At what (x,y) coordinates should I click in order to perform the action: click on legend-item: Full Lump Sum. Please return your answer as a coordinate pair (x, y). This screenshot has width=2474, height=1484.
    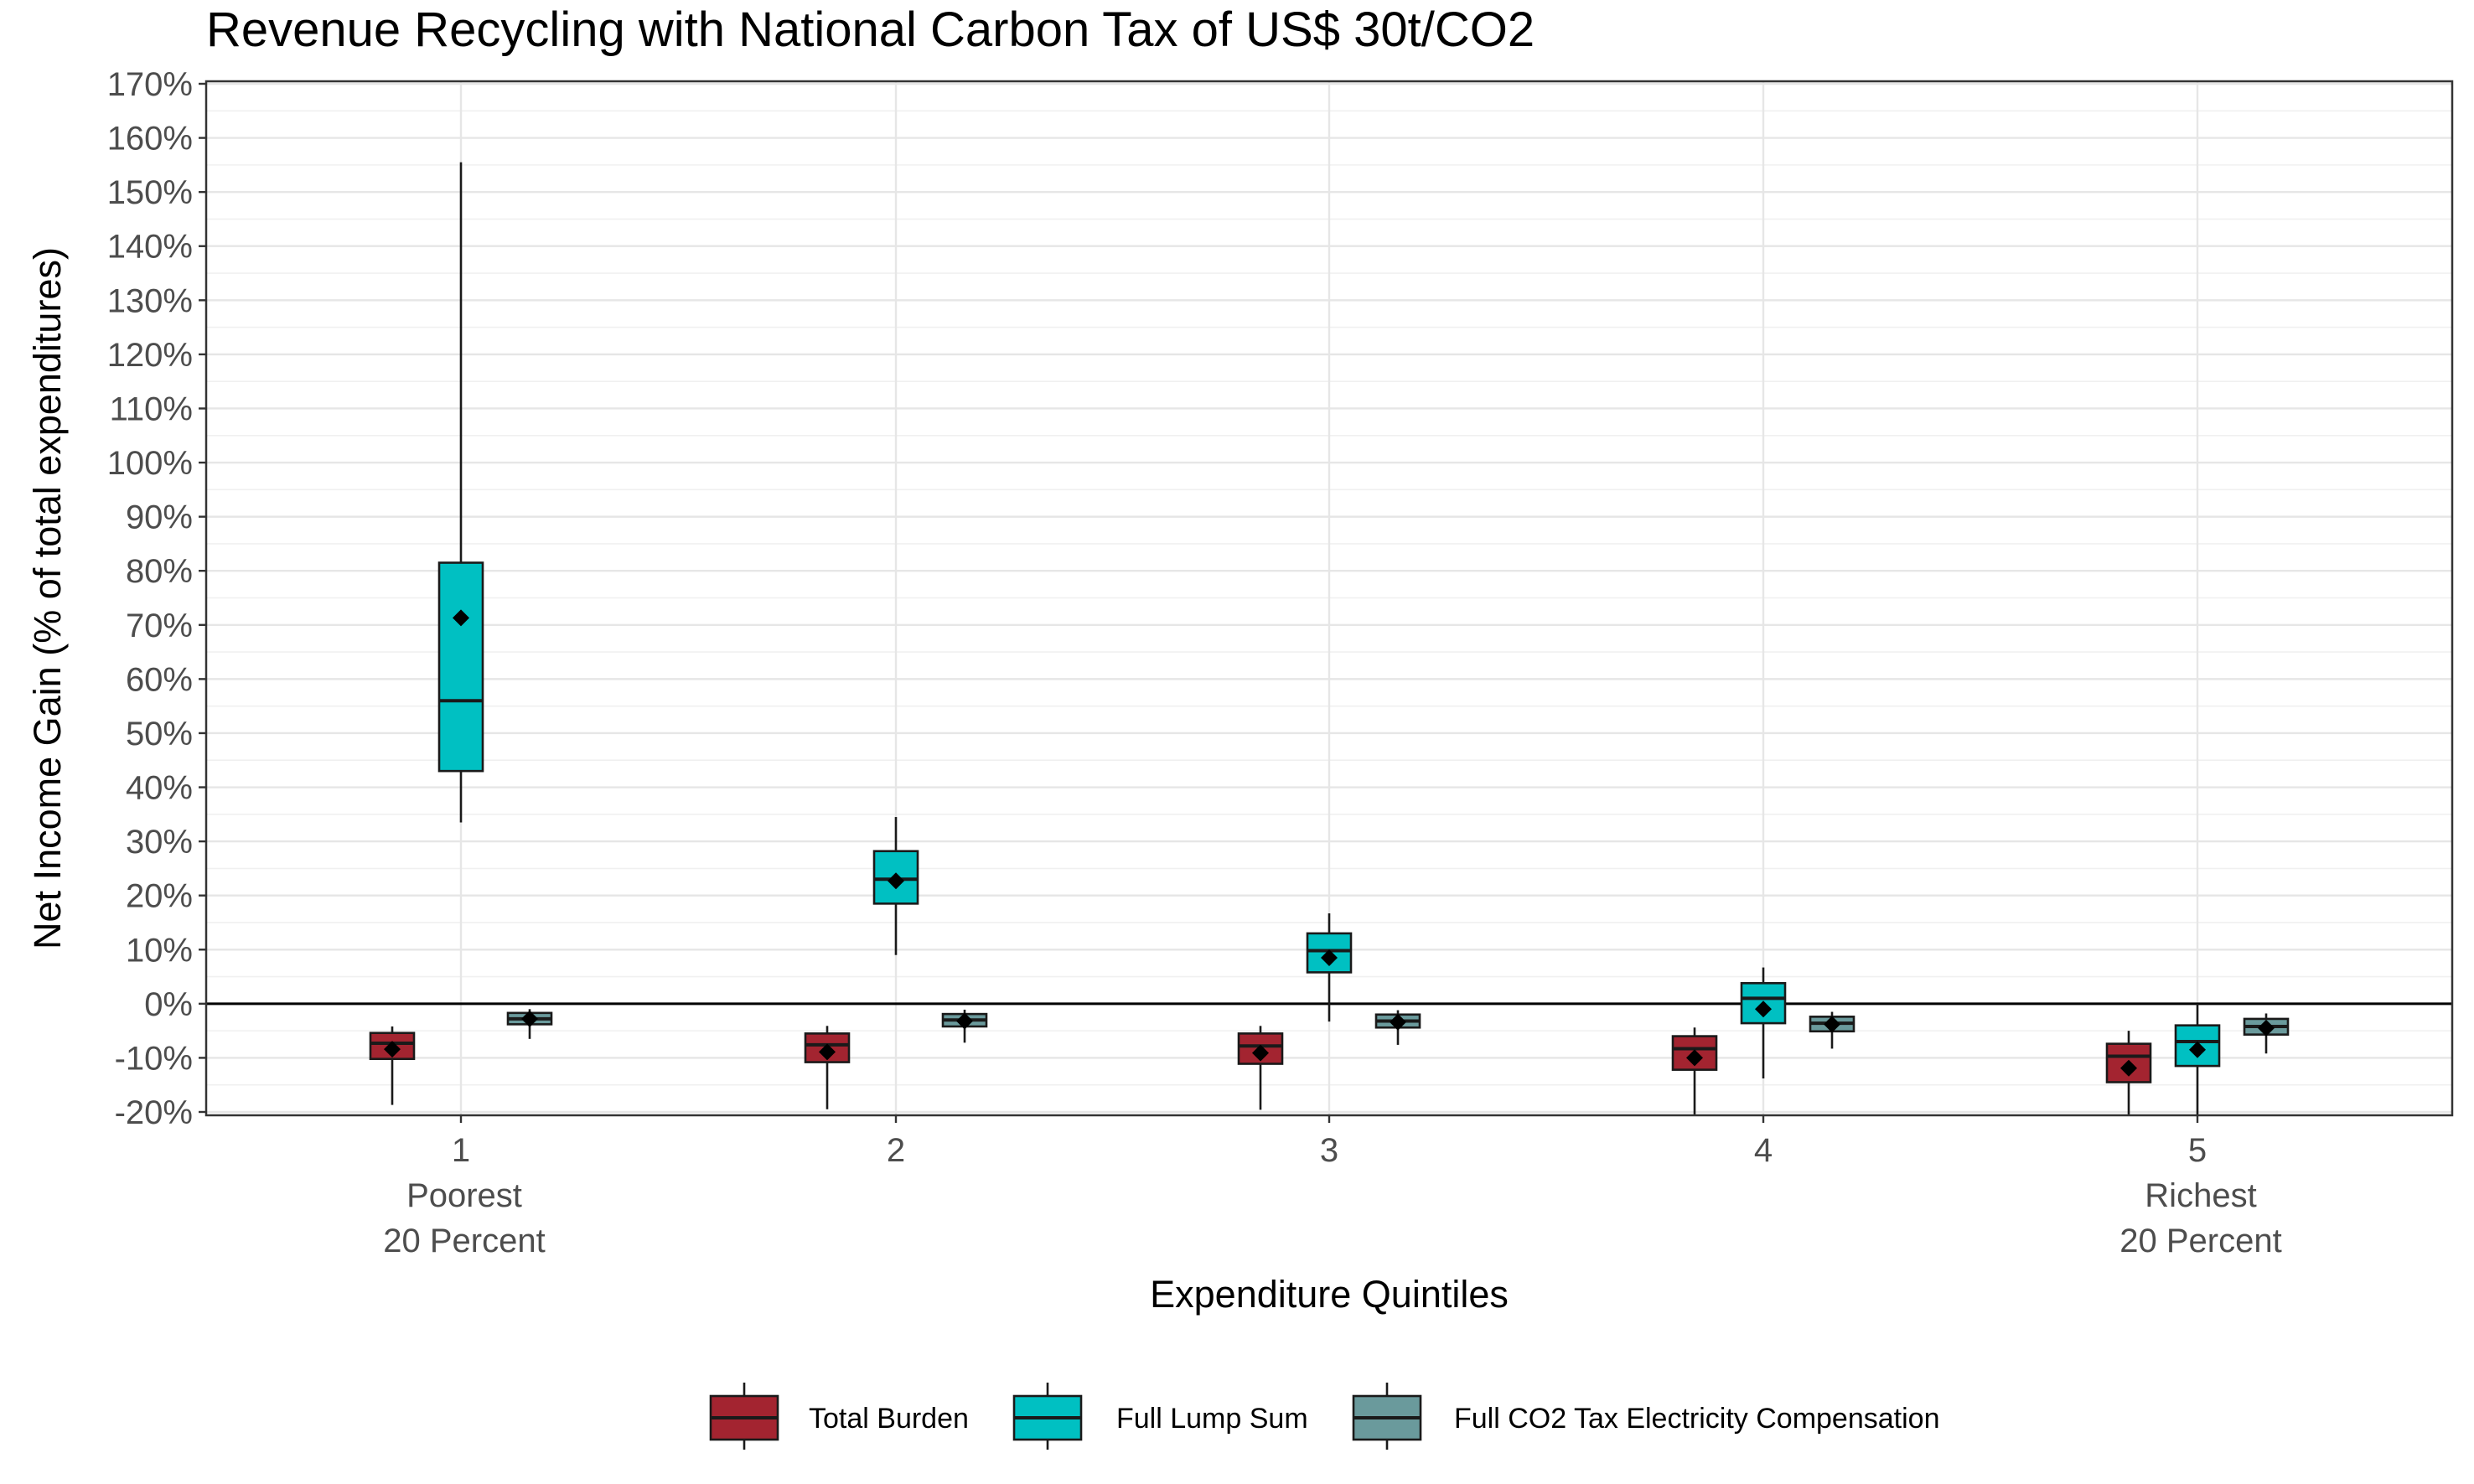
    Looking at the image, I should click on (1160, 1416).